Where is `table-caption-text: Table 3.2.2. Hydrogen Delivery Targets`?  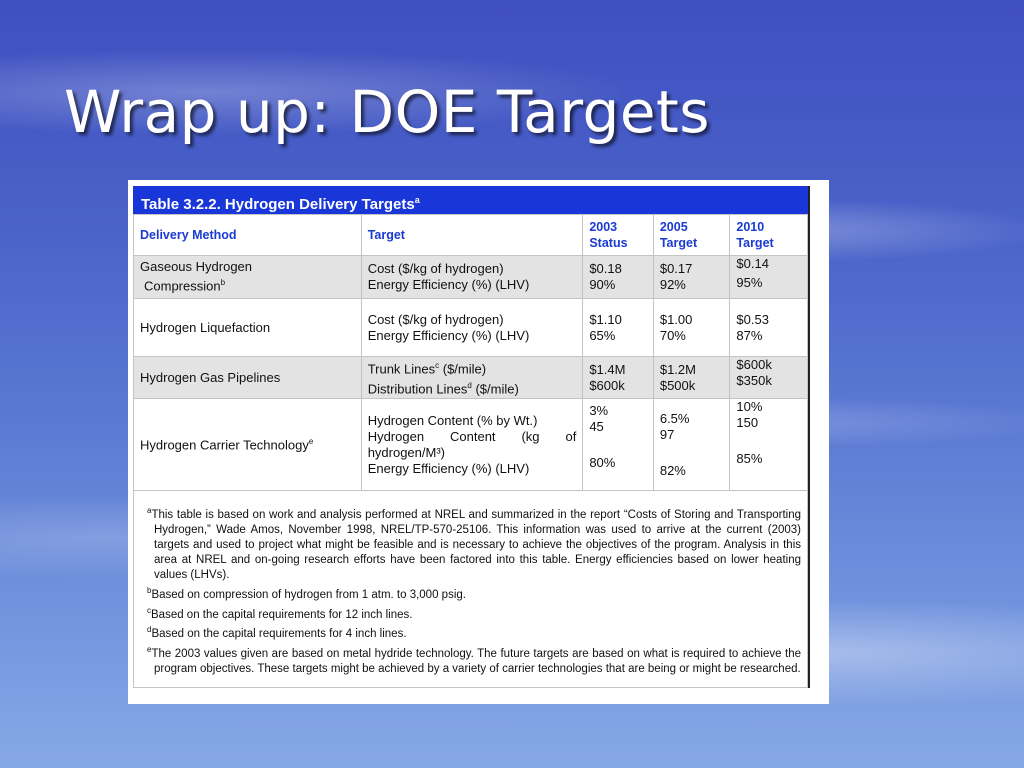 table-caption-text: Table 3.2.2. Hydrogen Delivery Targets is located at coordinates (278, 204).